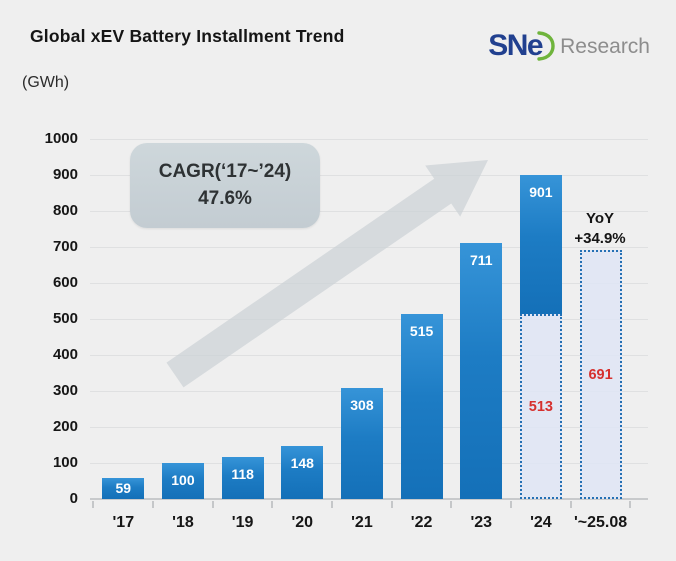  Describe the element at coordinates (515, 45) in the screenshot. I see `logo-sne-text: SNe` at that location.